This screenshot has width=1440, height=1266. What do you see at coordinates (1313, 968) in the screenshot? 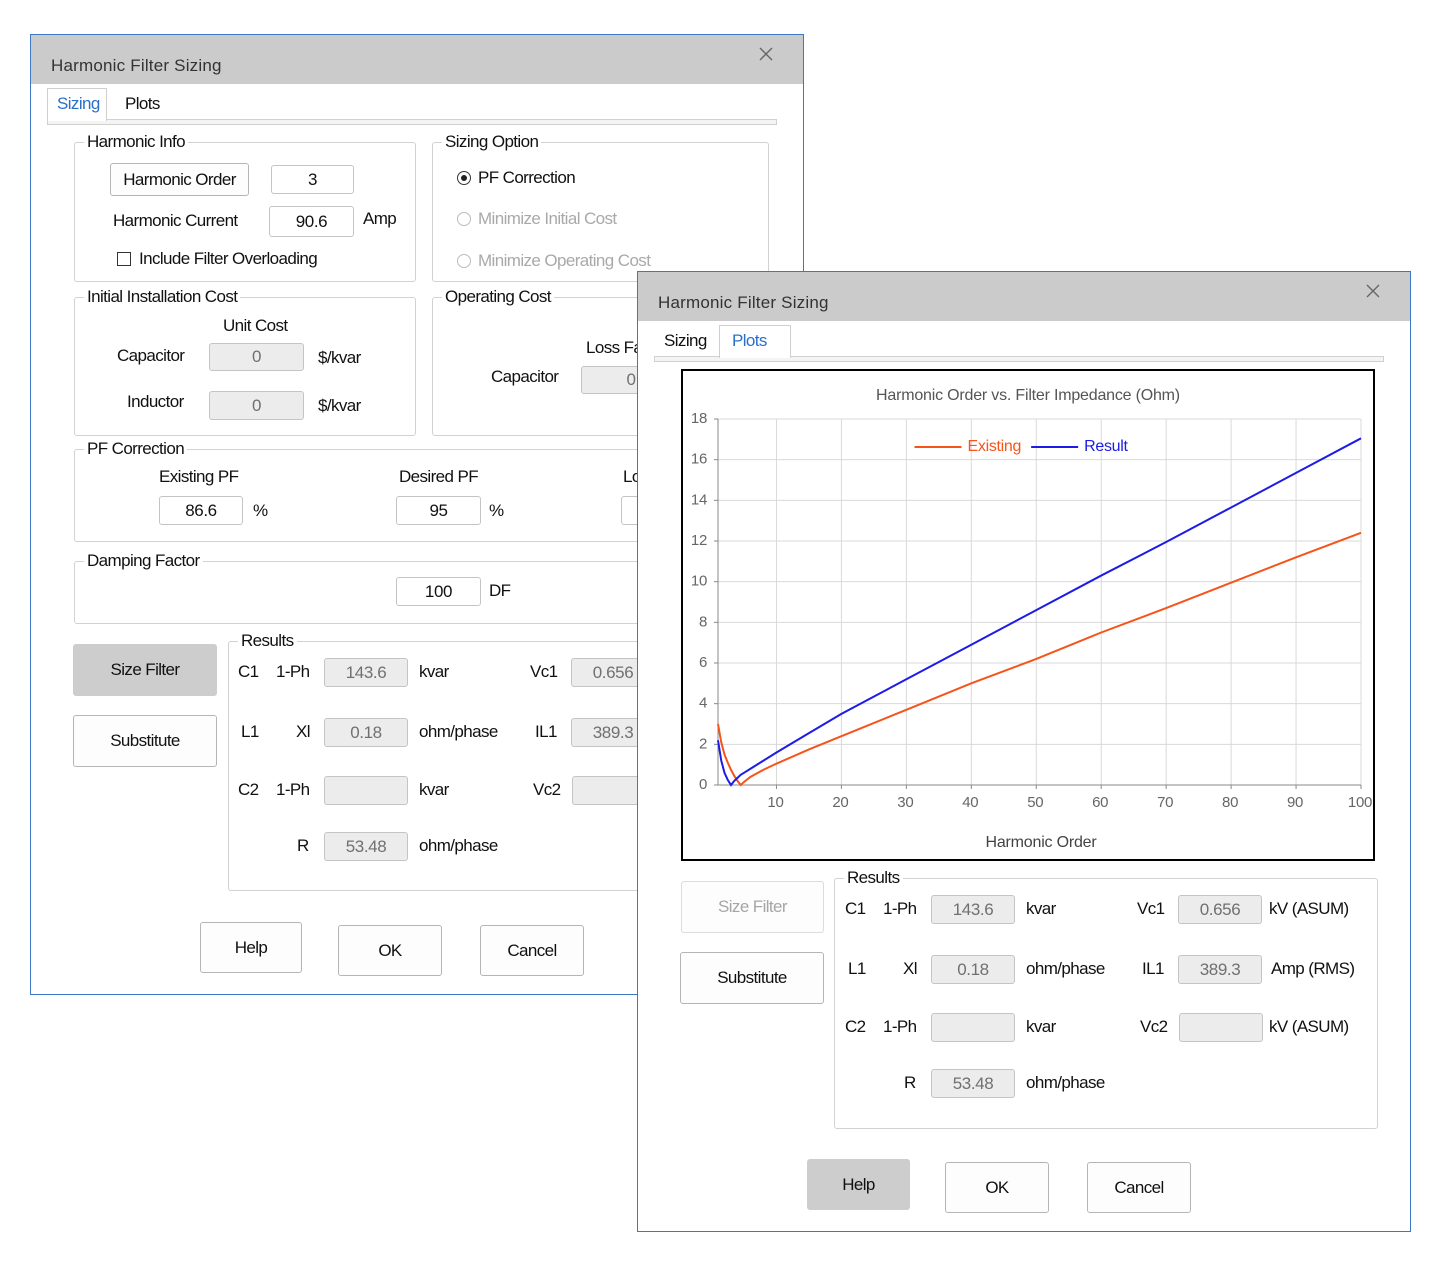
I see `label: Amp (RMS)` at bounding box center [1313, 968].